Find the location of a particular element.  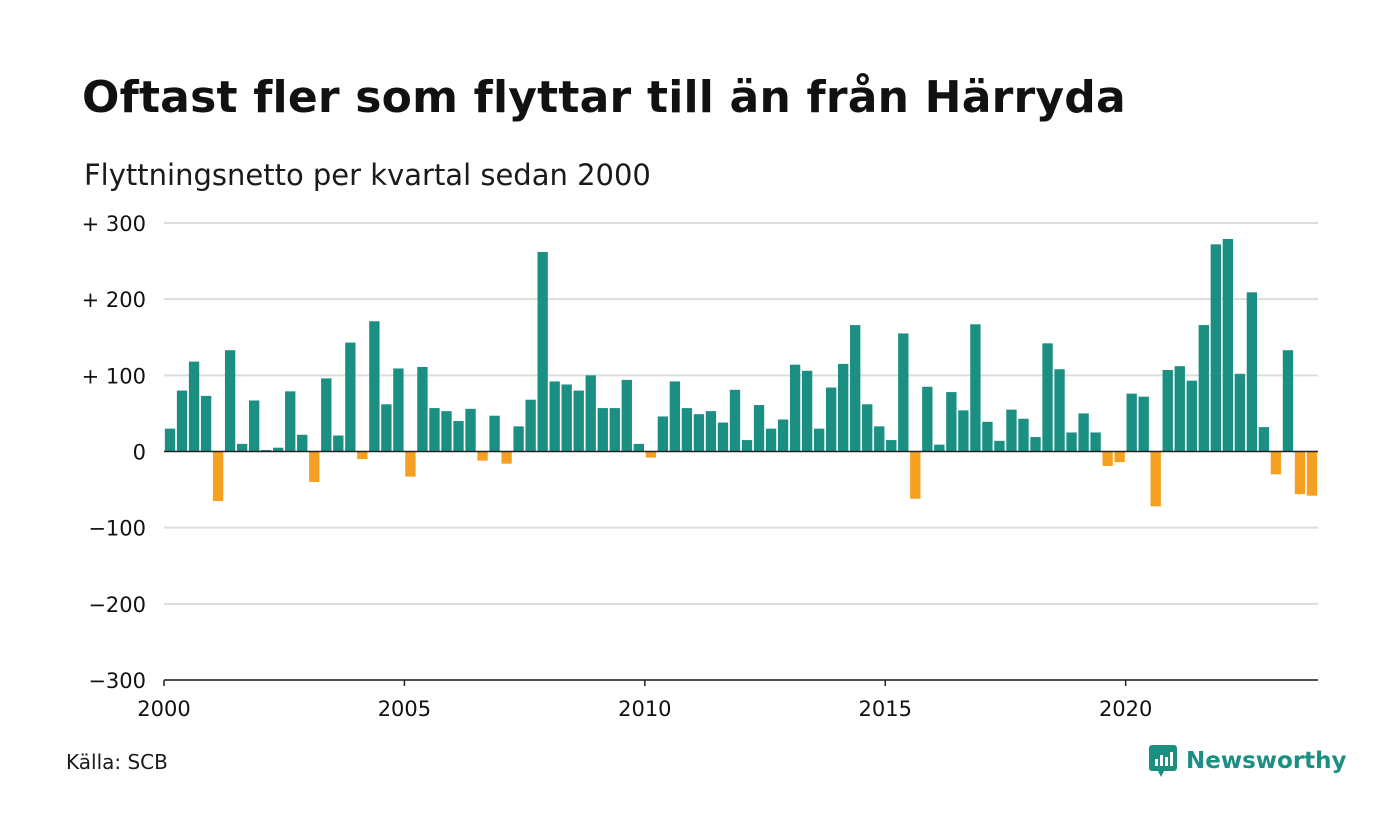

y-tick-label: −300 is located at coordinates (117, 681).